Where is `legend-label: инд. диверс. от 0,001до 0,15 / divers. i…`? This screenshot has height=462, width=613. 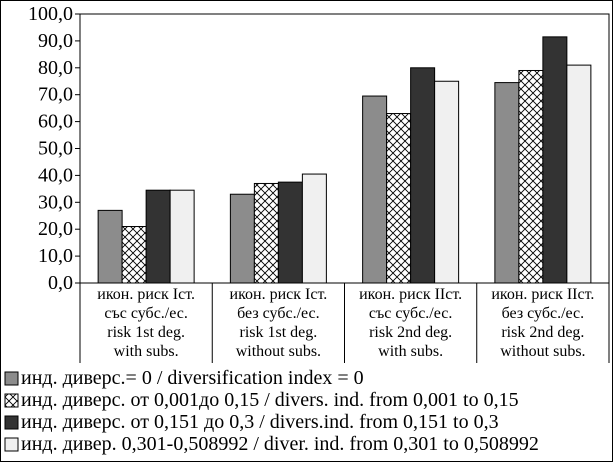
legend-label: инд. диверс. от 0,001до 0,15 / divers. i… is located at coordinates (270, 400).